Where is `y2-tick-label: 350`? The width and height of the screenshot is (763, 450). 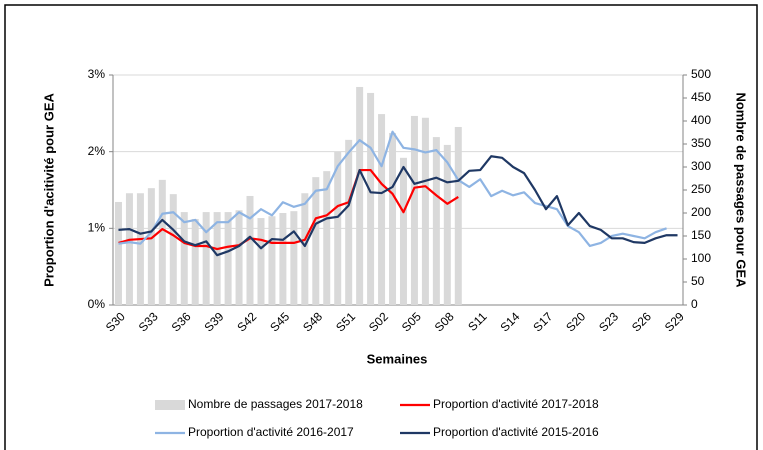 y2-tick-label: 350 is located at coordinates (701, 143).